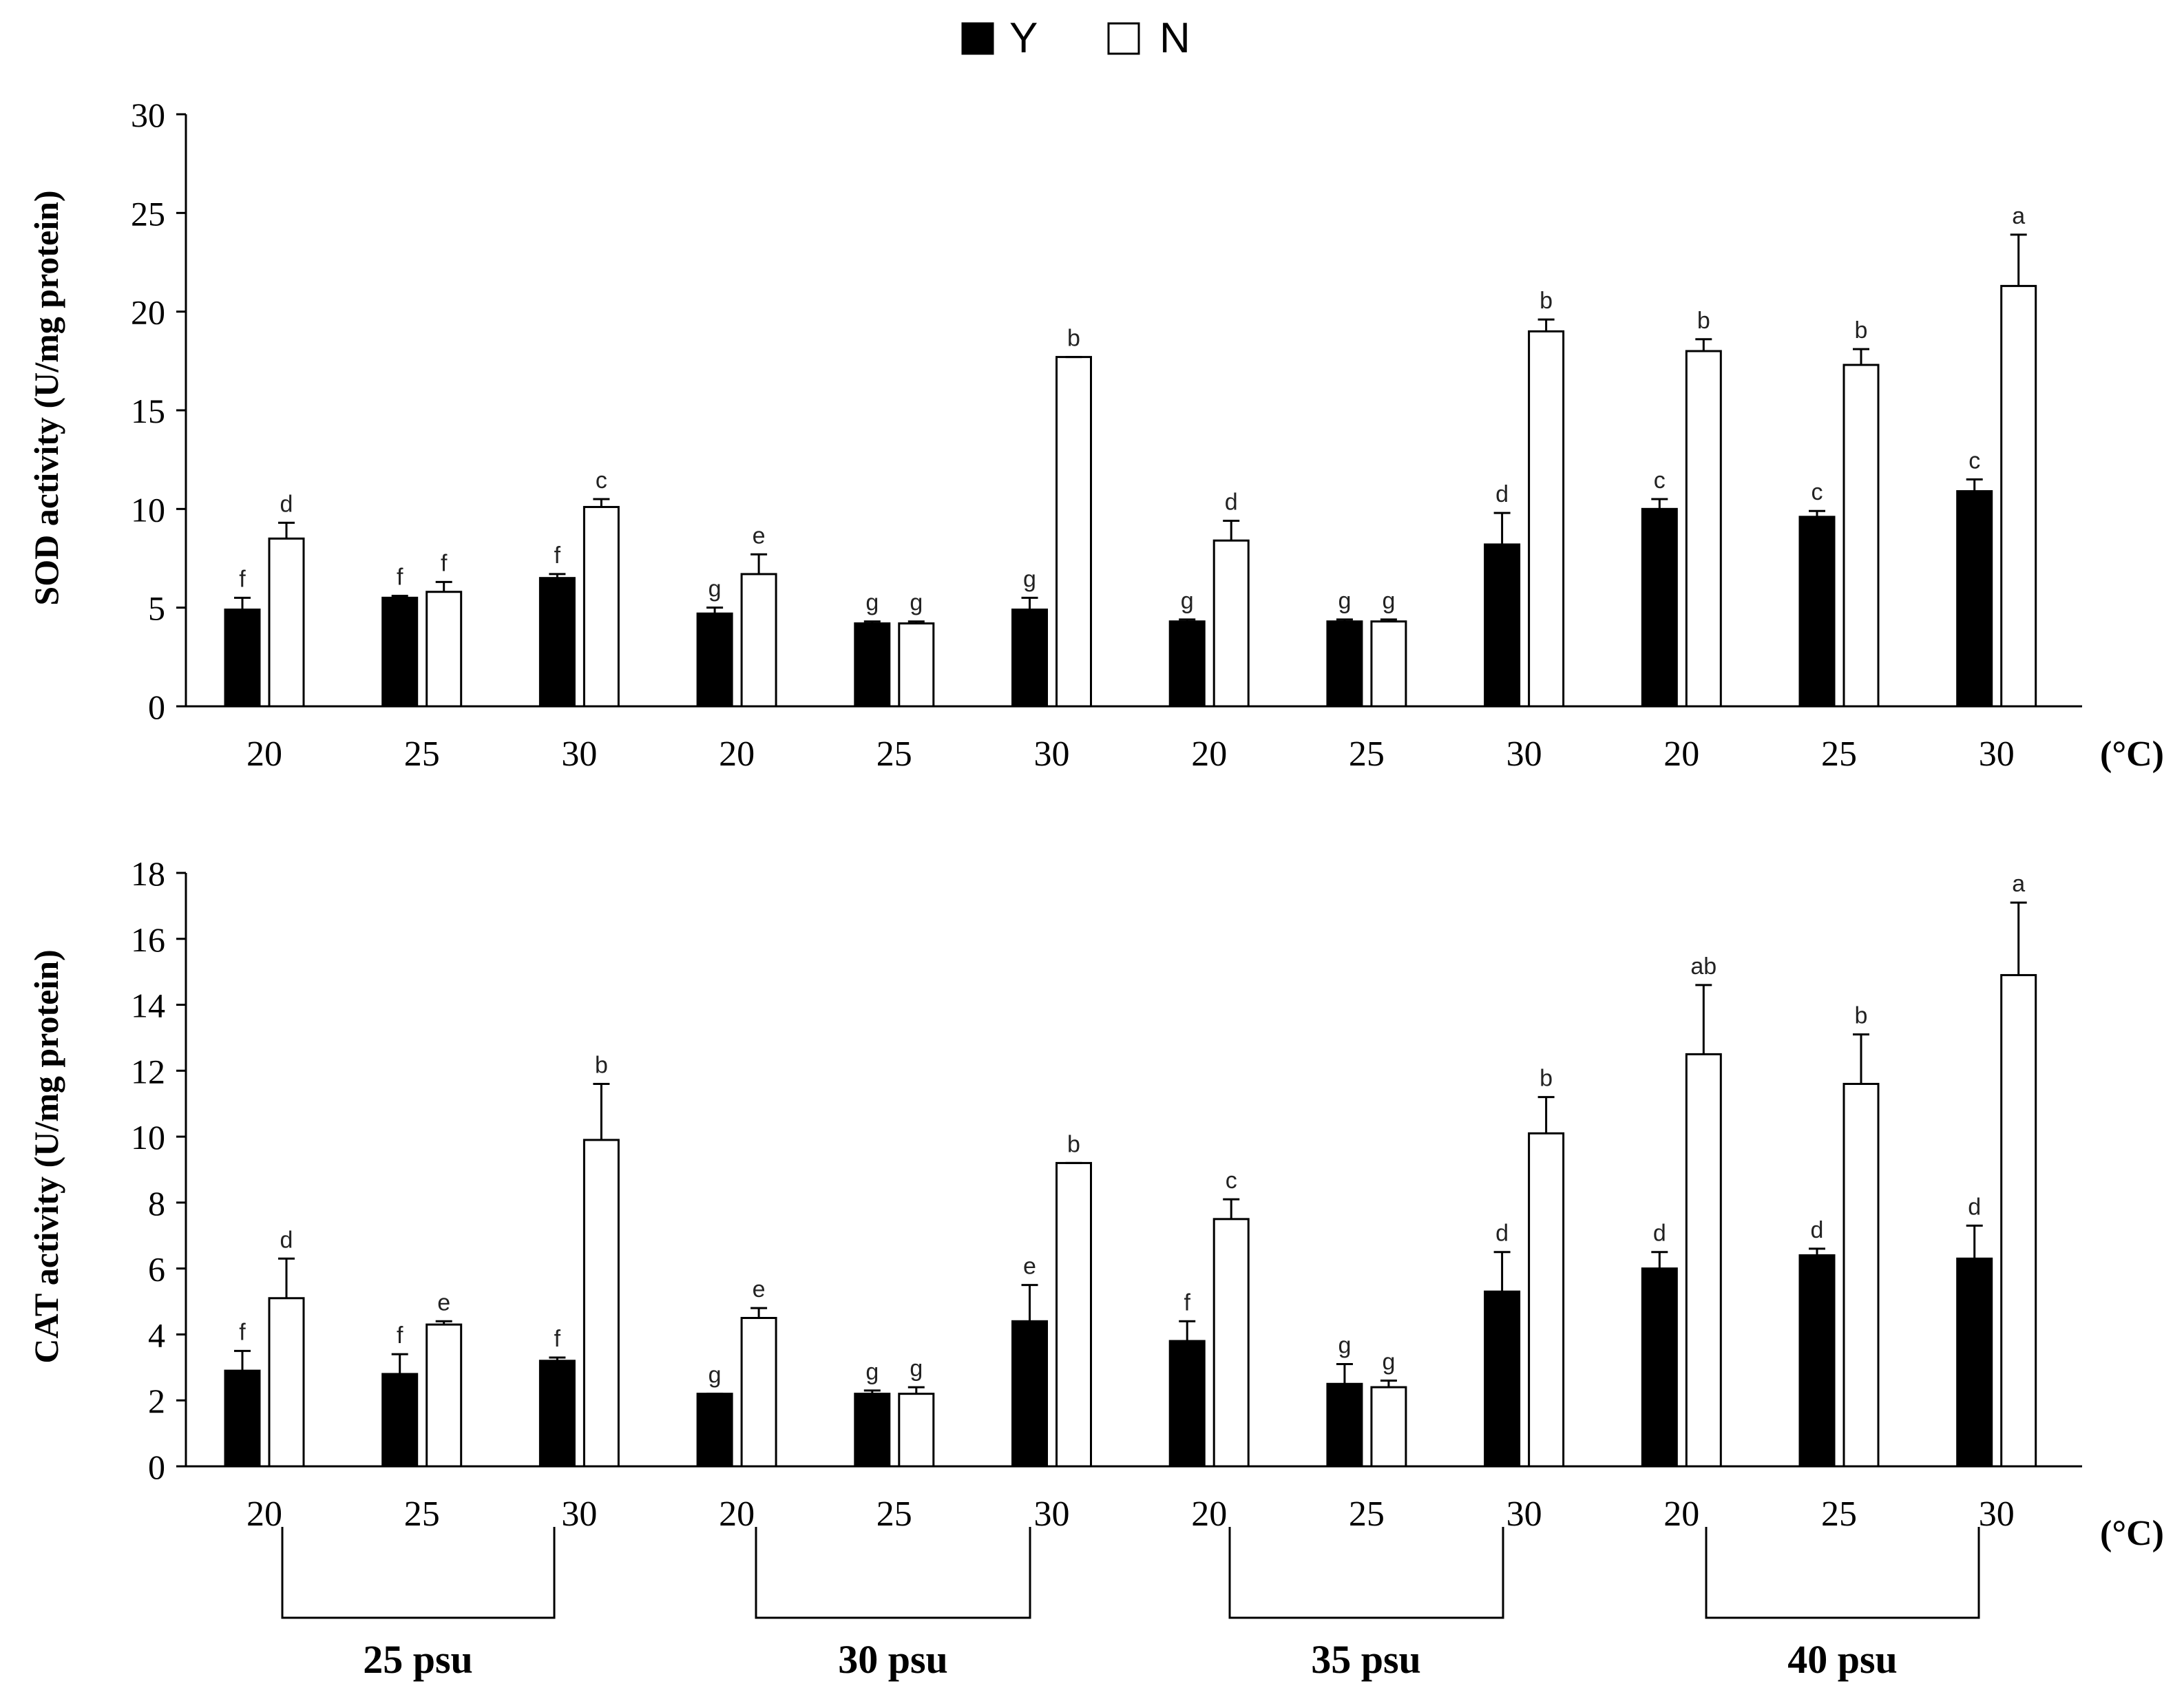  I want to click on cat-y-tick-label: 6, so click(156, 1269).